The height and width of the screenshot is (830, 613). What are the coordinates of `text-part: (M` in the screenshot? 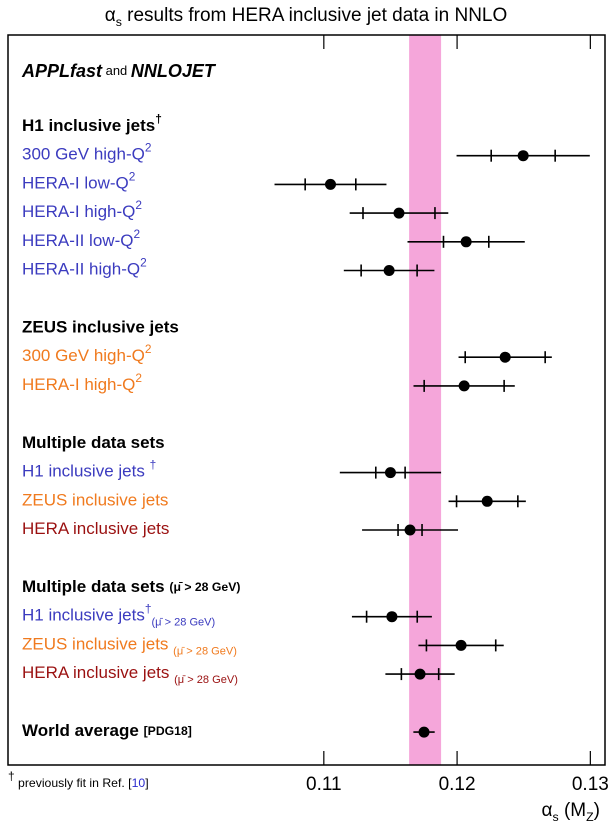 It's located at (572, 810).